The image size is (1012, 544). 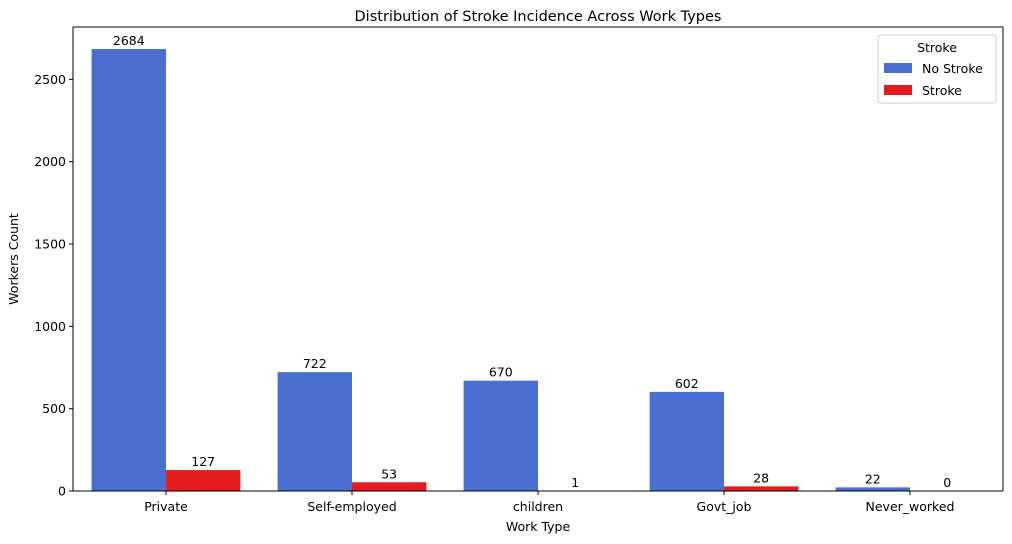 I want to click on bar-Govt_job-no-stroke, so click(x=686, y=441).